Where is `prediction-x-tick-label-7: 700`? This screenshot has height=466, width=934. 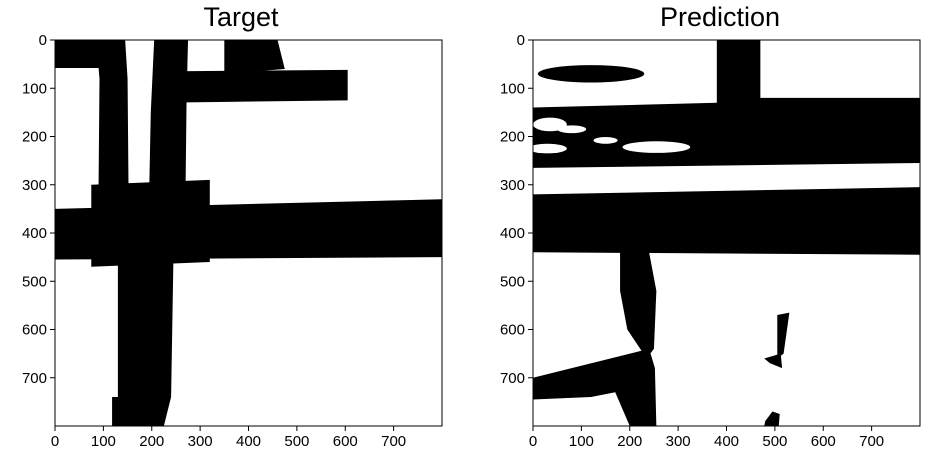 prediction-x-tick-label-7: 700 is located at coordinates (871, 441).